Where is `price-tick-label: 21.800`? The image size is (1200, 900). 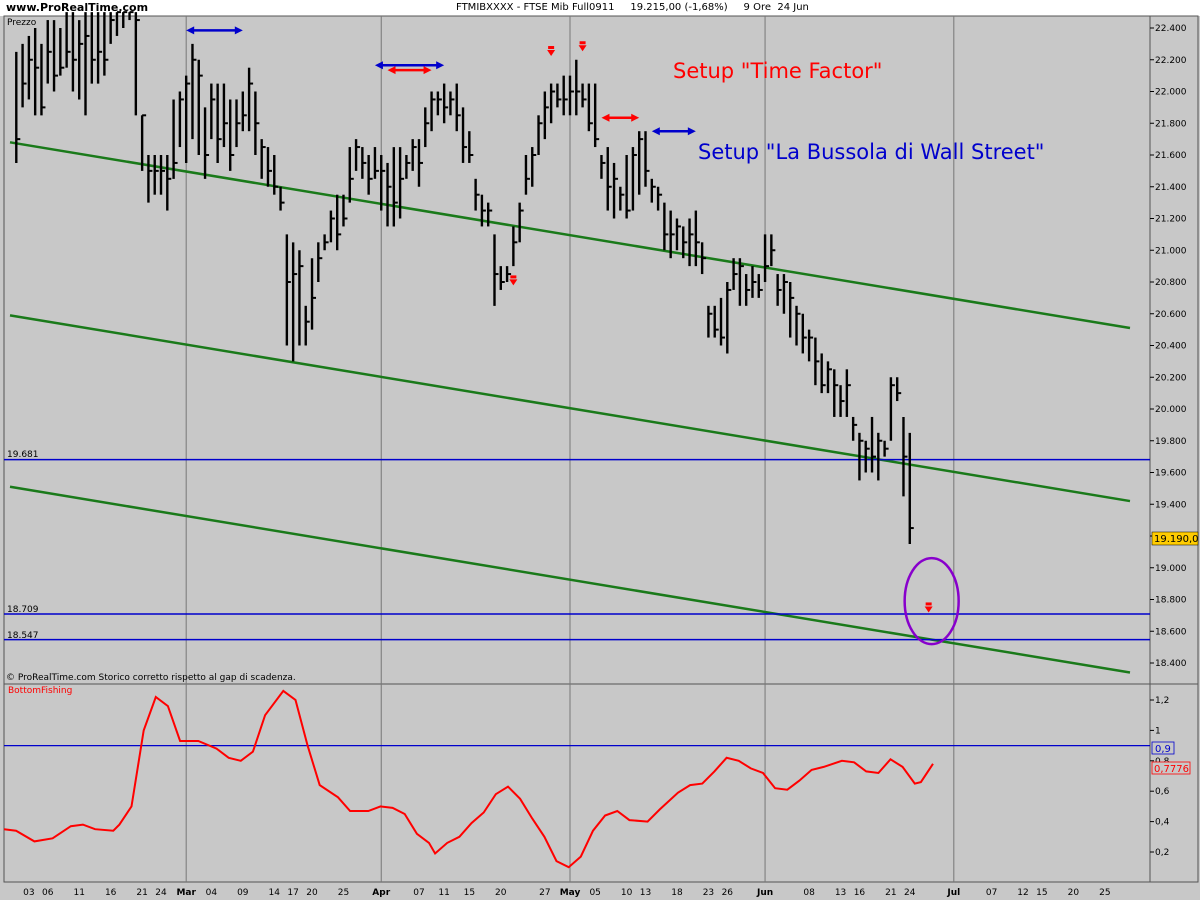
price-tick-label: 21.800 is located at coordinates (1171, 124).